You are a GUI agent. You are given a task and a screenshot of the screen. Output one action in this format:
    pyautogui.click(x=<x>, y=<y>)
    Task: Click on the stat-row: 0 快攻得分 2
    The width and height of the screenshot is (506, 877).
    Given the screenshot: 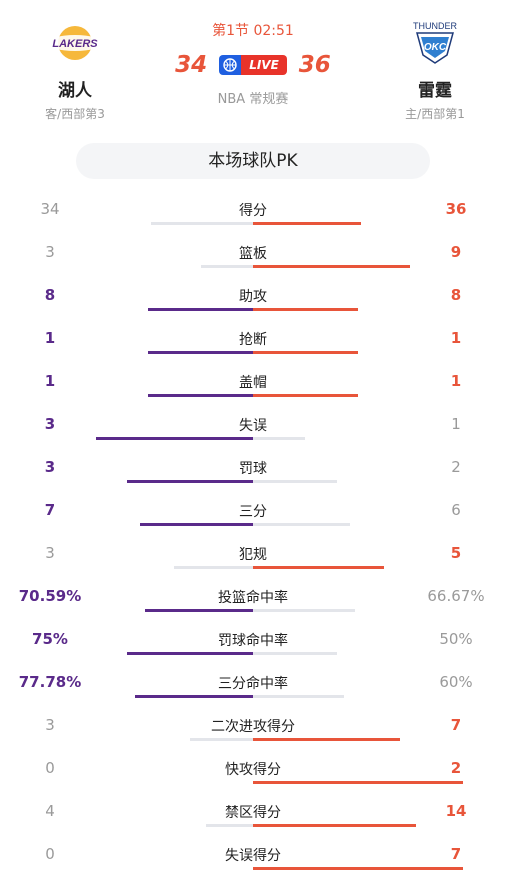 What is the action you would take?
    pyautogui.click(x=253, y=769)
    